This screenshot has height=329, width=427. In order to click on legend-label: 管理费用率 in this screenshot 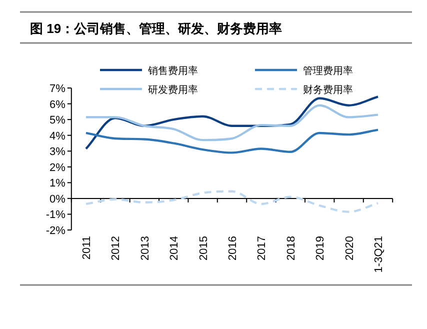, I will do `click(328, 71)`.